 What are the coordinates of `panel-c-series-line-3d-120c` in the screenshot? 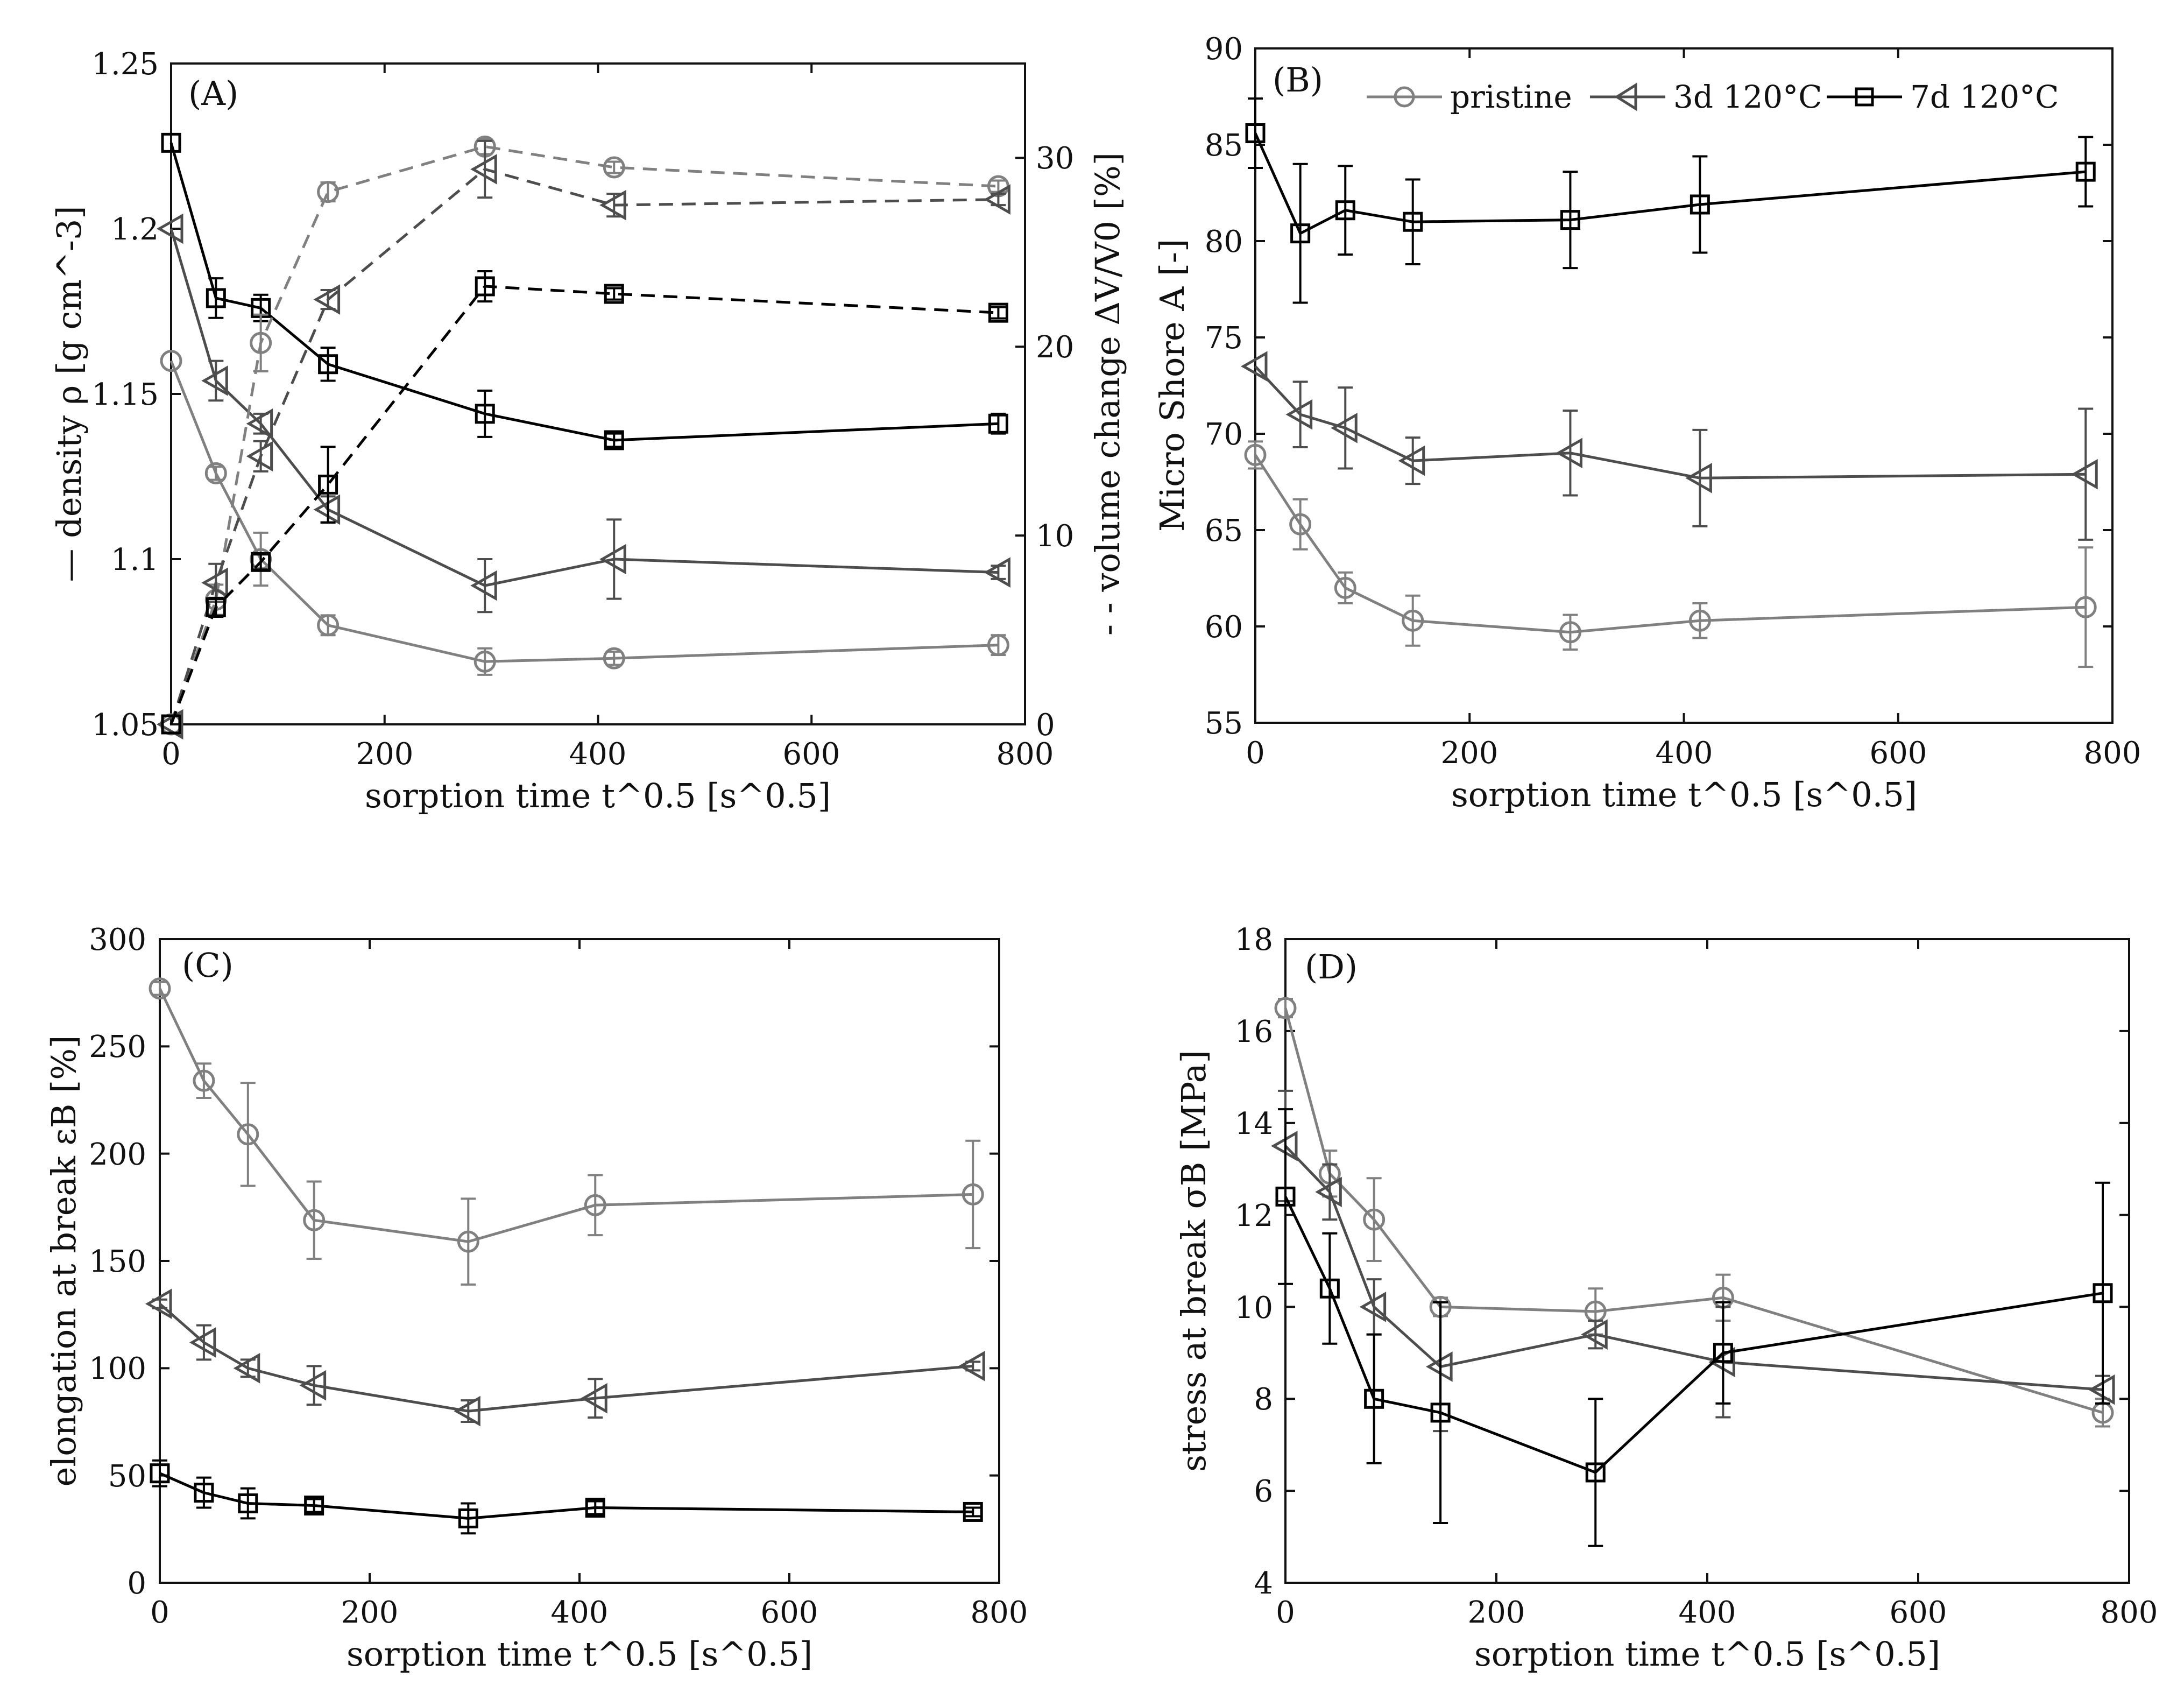 It's located at (566, 1357).